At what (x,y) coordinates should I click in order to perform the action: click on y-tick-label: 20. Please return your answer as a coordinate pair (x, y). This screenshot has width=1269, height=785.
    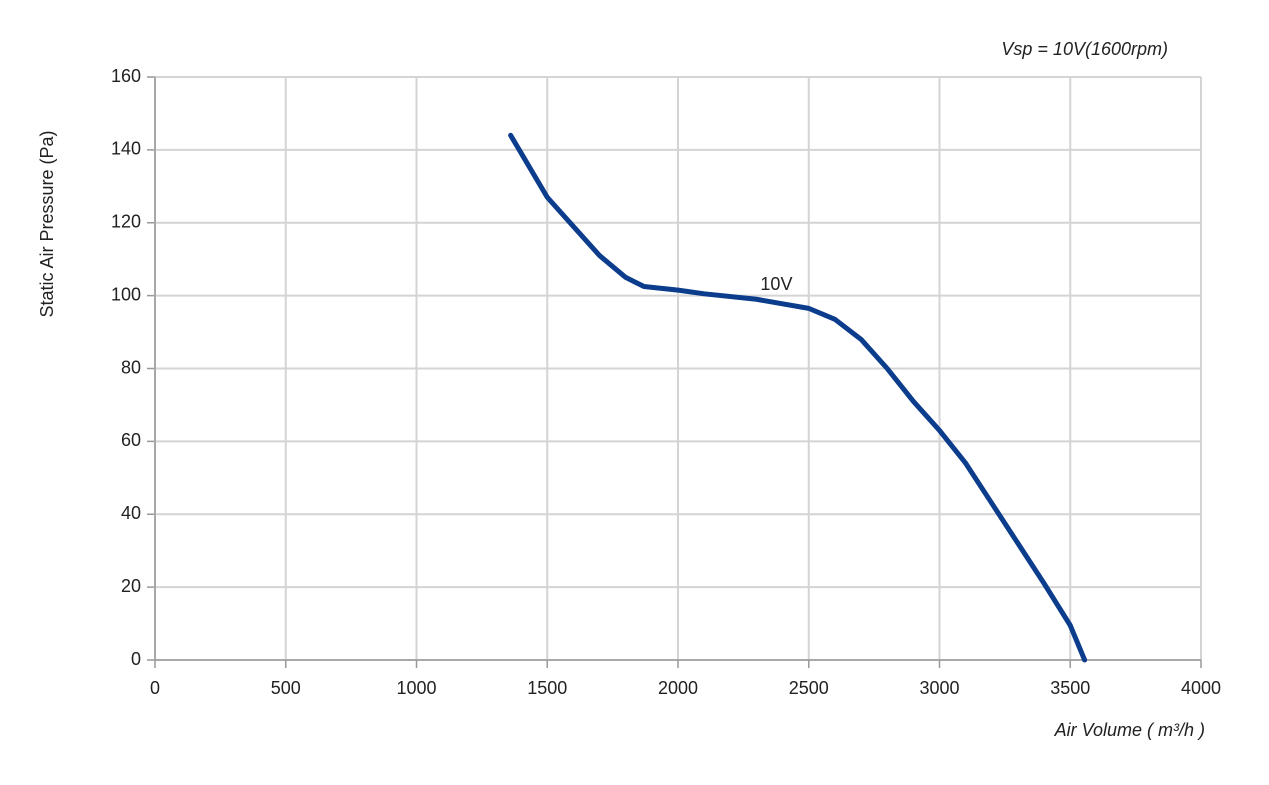
    Looking at the image, I should click on (131, 586).